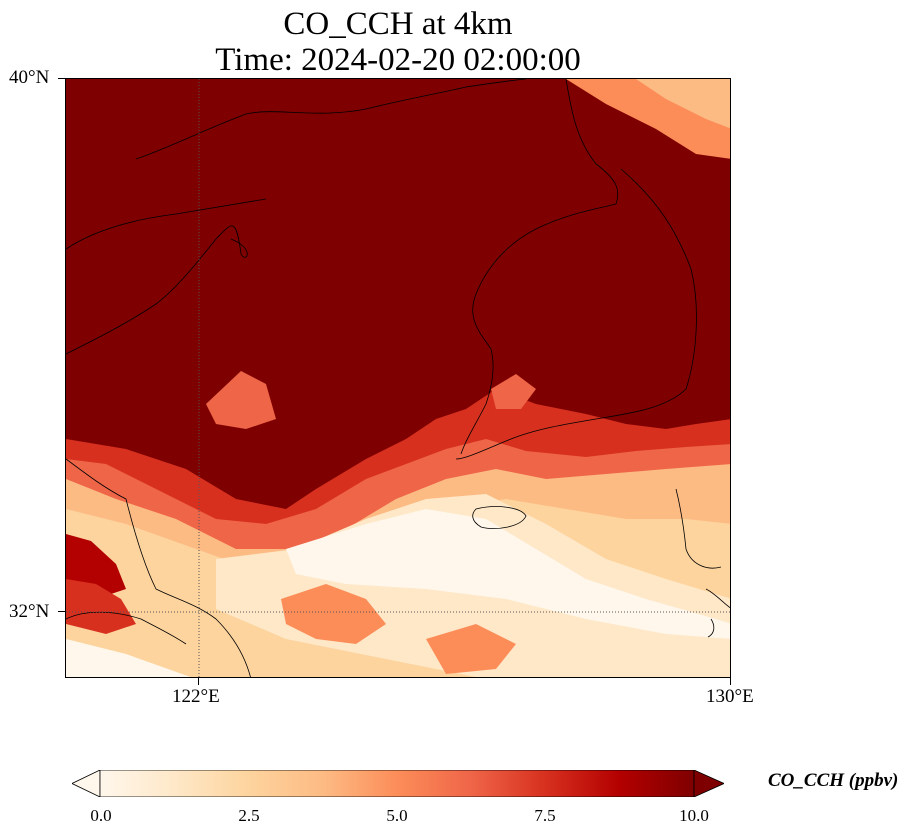  I want to click on plume-korea-south-patch, so click(513, 391).